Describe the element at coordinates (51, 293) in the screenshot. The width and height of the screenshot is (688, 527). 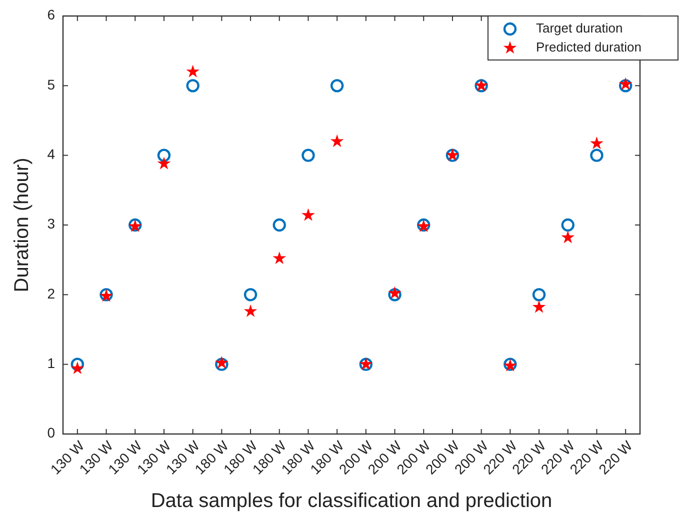
I see `y-tick-label: 2` at that location.